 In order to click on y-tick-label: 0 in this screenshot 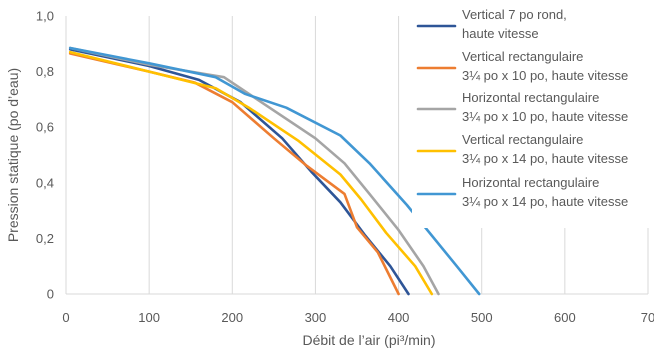, I will do `click(50, 294)`.